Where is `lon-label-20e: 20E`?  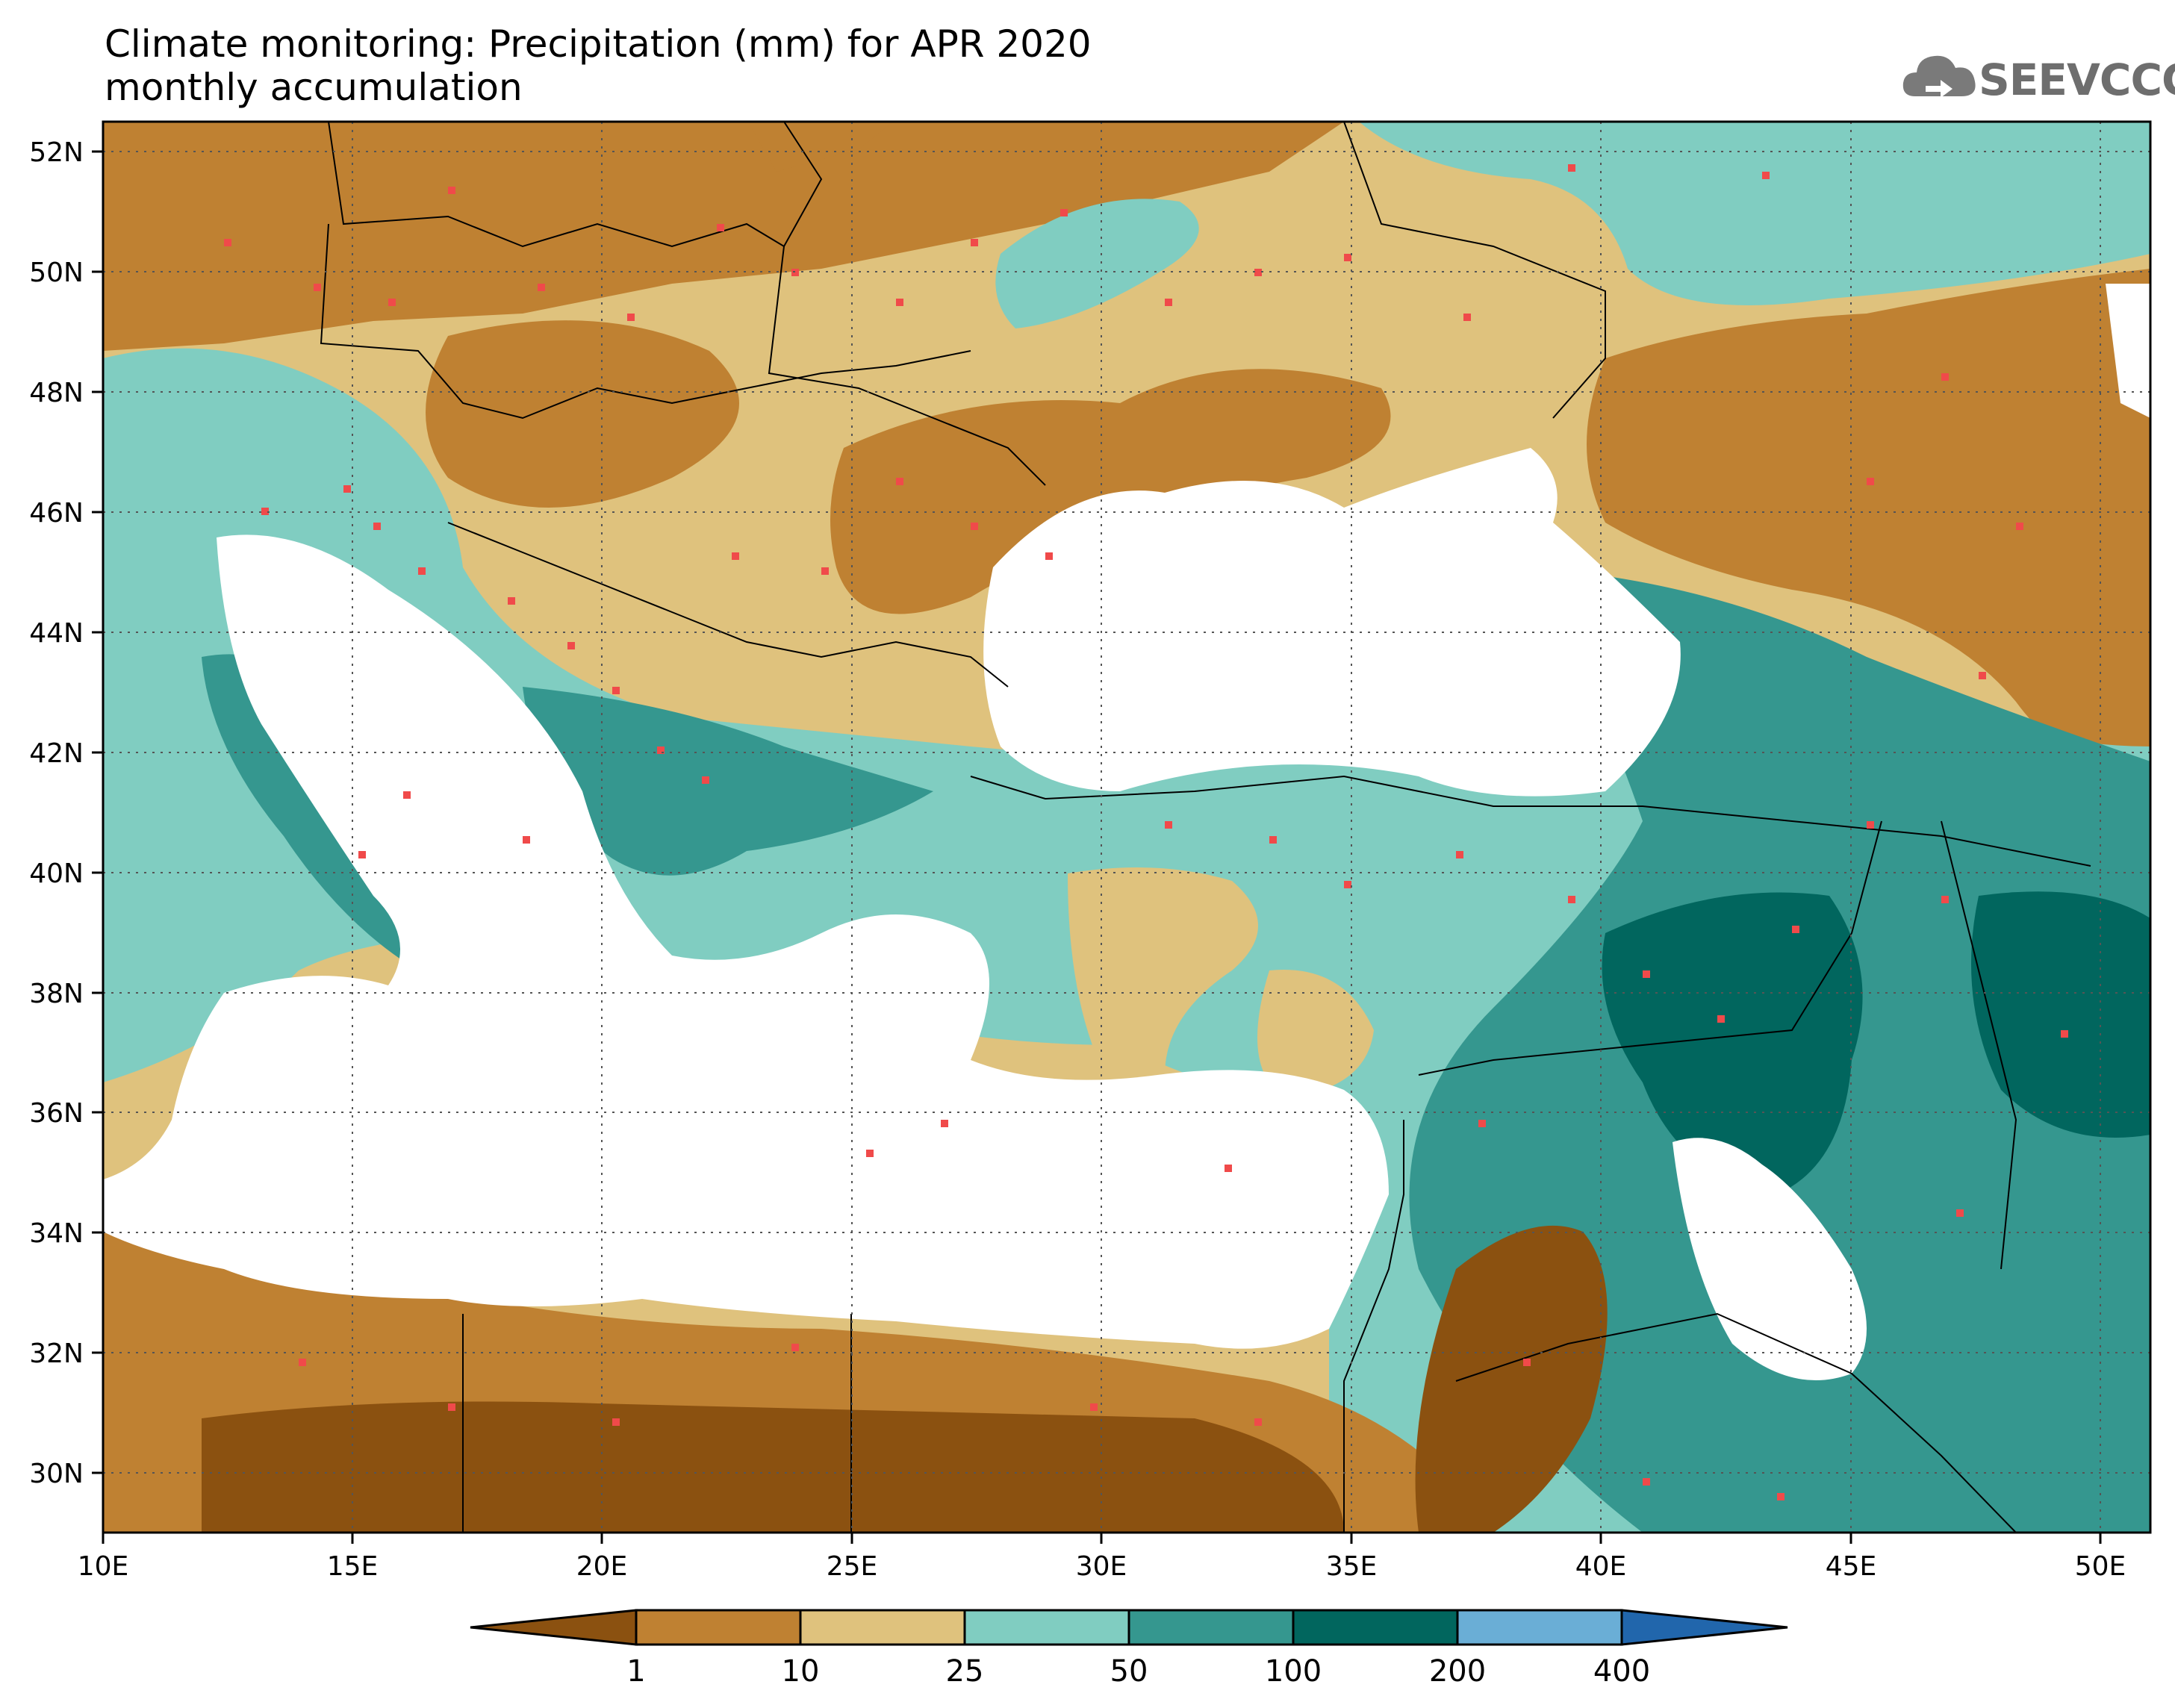
lon-label-20e: 20E is located at coordinates (602, 1566).